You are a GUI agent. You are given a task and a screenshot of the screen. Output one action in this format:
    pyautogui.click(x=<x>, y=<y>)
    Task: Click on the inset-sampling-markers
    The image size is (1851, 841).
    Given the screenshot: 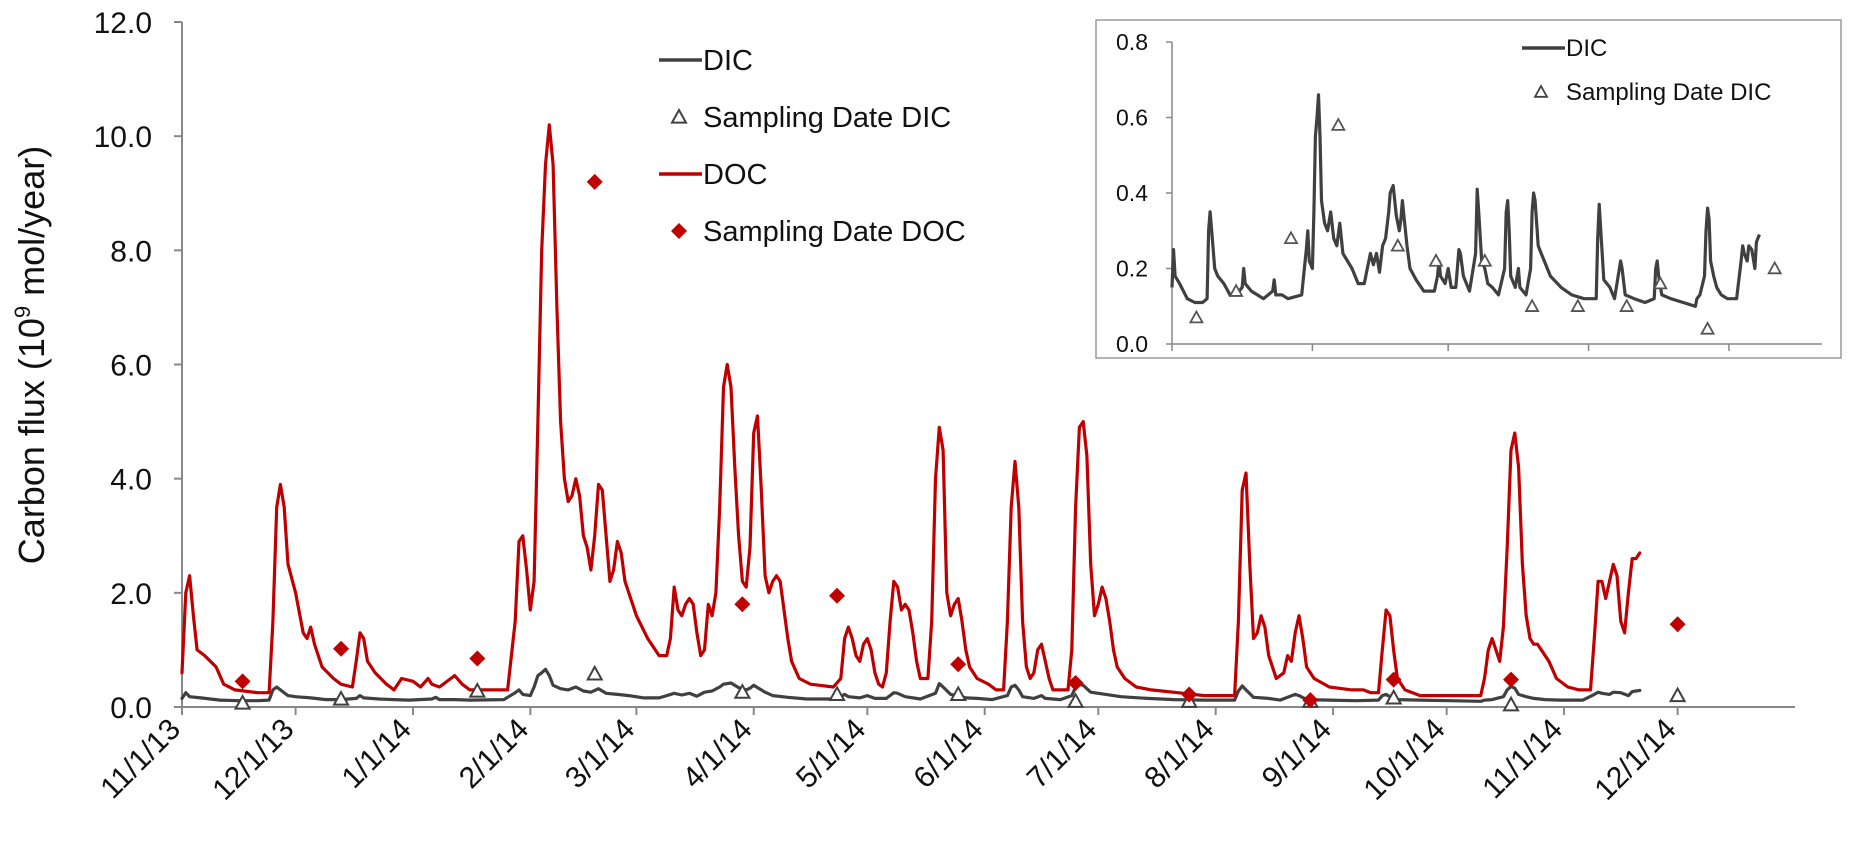 What is the action you would take?
    pyautogui.click(x=1485, y=226)
    